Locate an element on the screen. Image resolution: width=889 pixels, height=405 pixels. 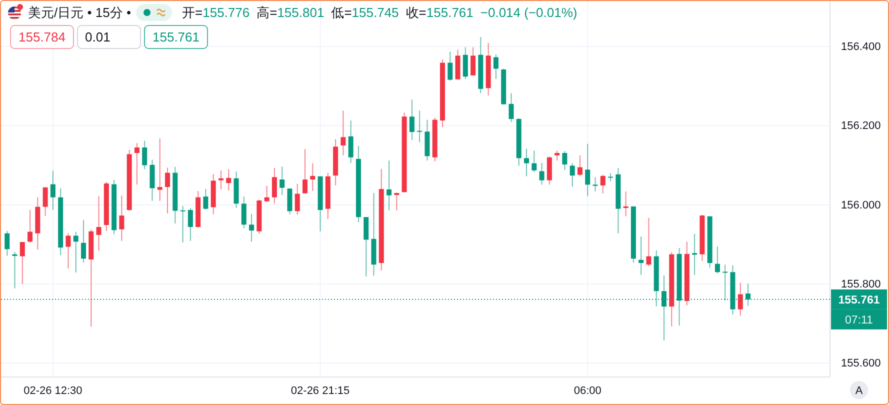
y-tick-label: 156.400 is located at coordinates (861, 47).